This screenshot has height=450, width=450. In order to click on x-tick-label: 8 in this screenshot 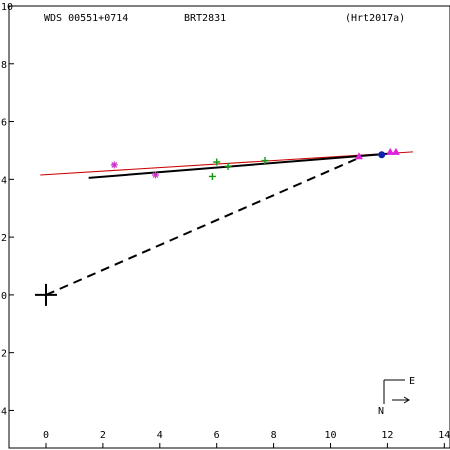, I will do `click(274, 435)`.